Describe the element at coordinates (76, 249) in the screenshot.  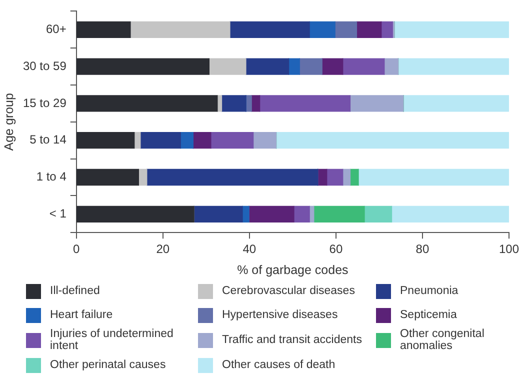
I see `x-tick-label: 0` at that location.